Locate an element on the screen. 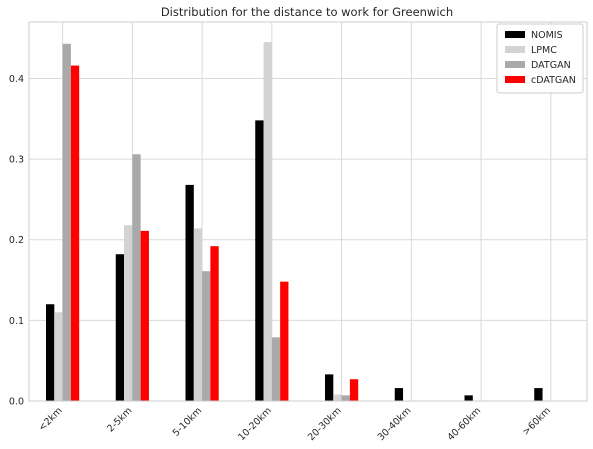  y-tick-label: 0.3 is located at coordinates (16, 160).